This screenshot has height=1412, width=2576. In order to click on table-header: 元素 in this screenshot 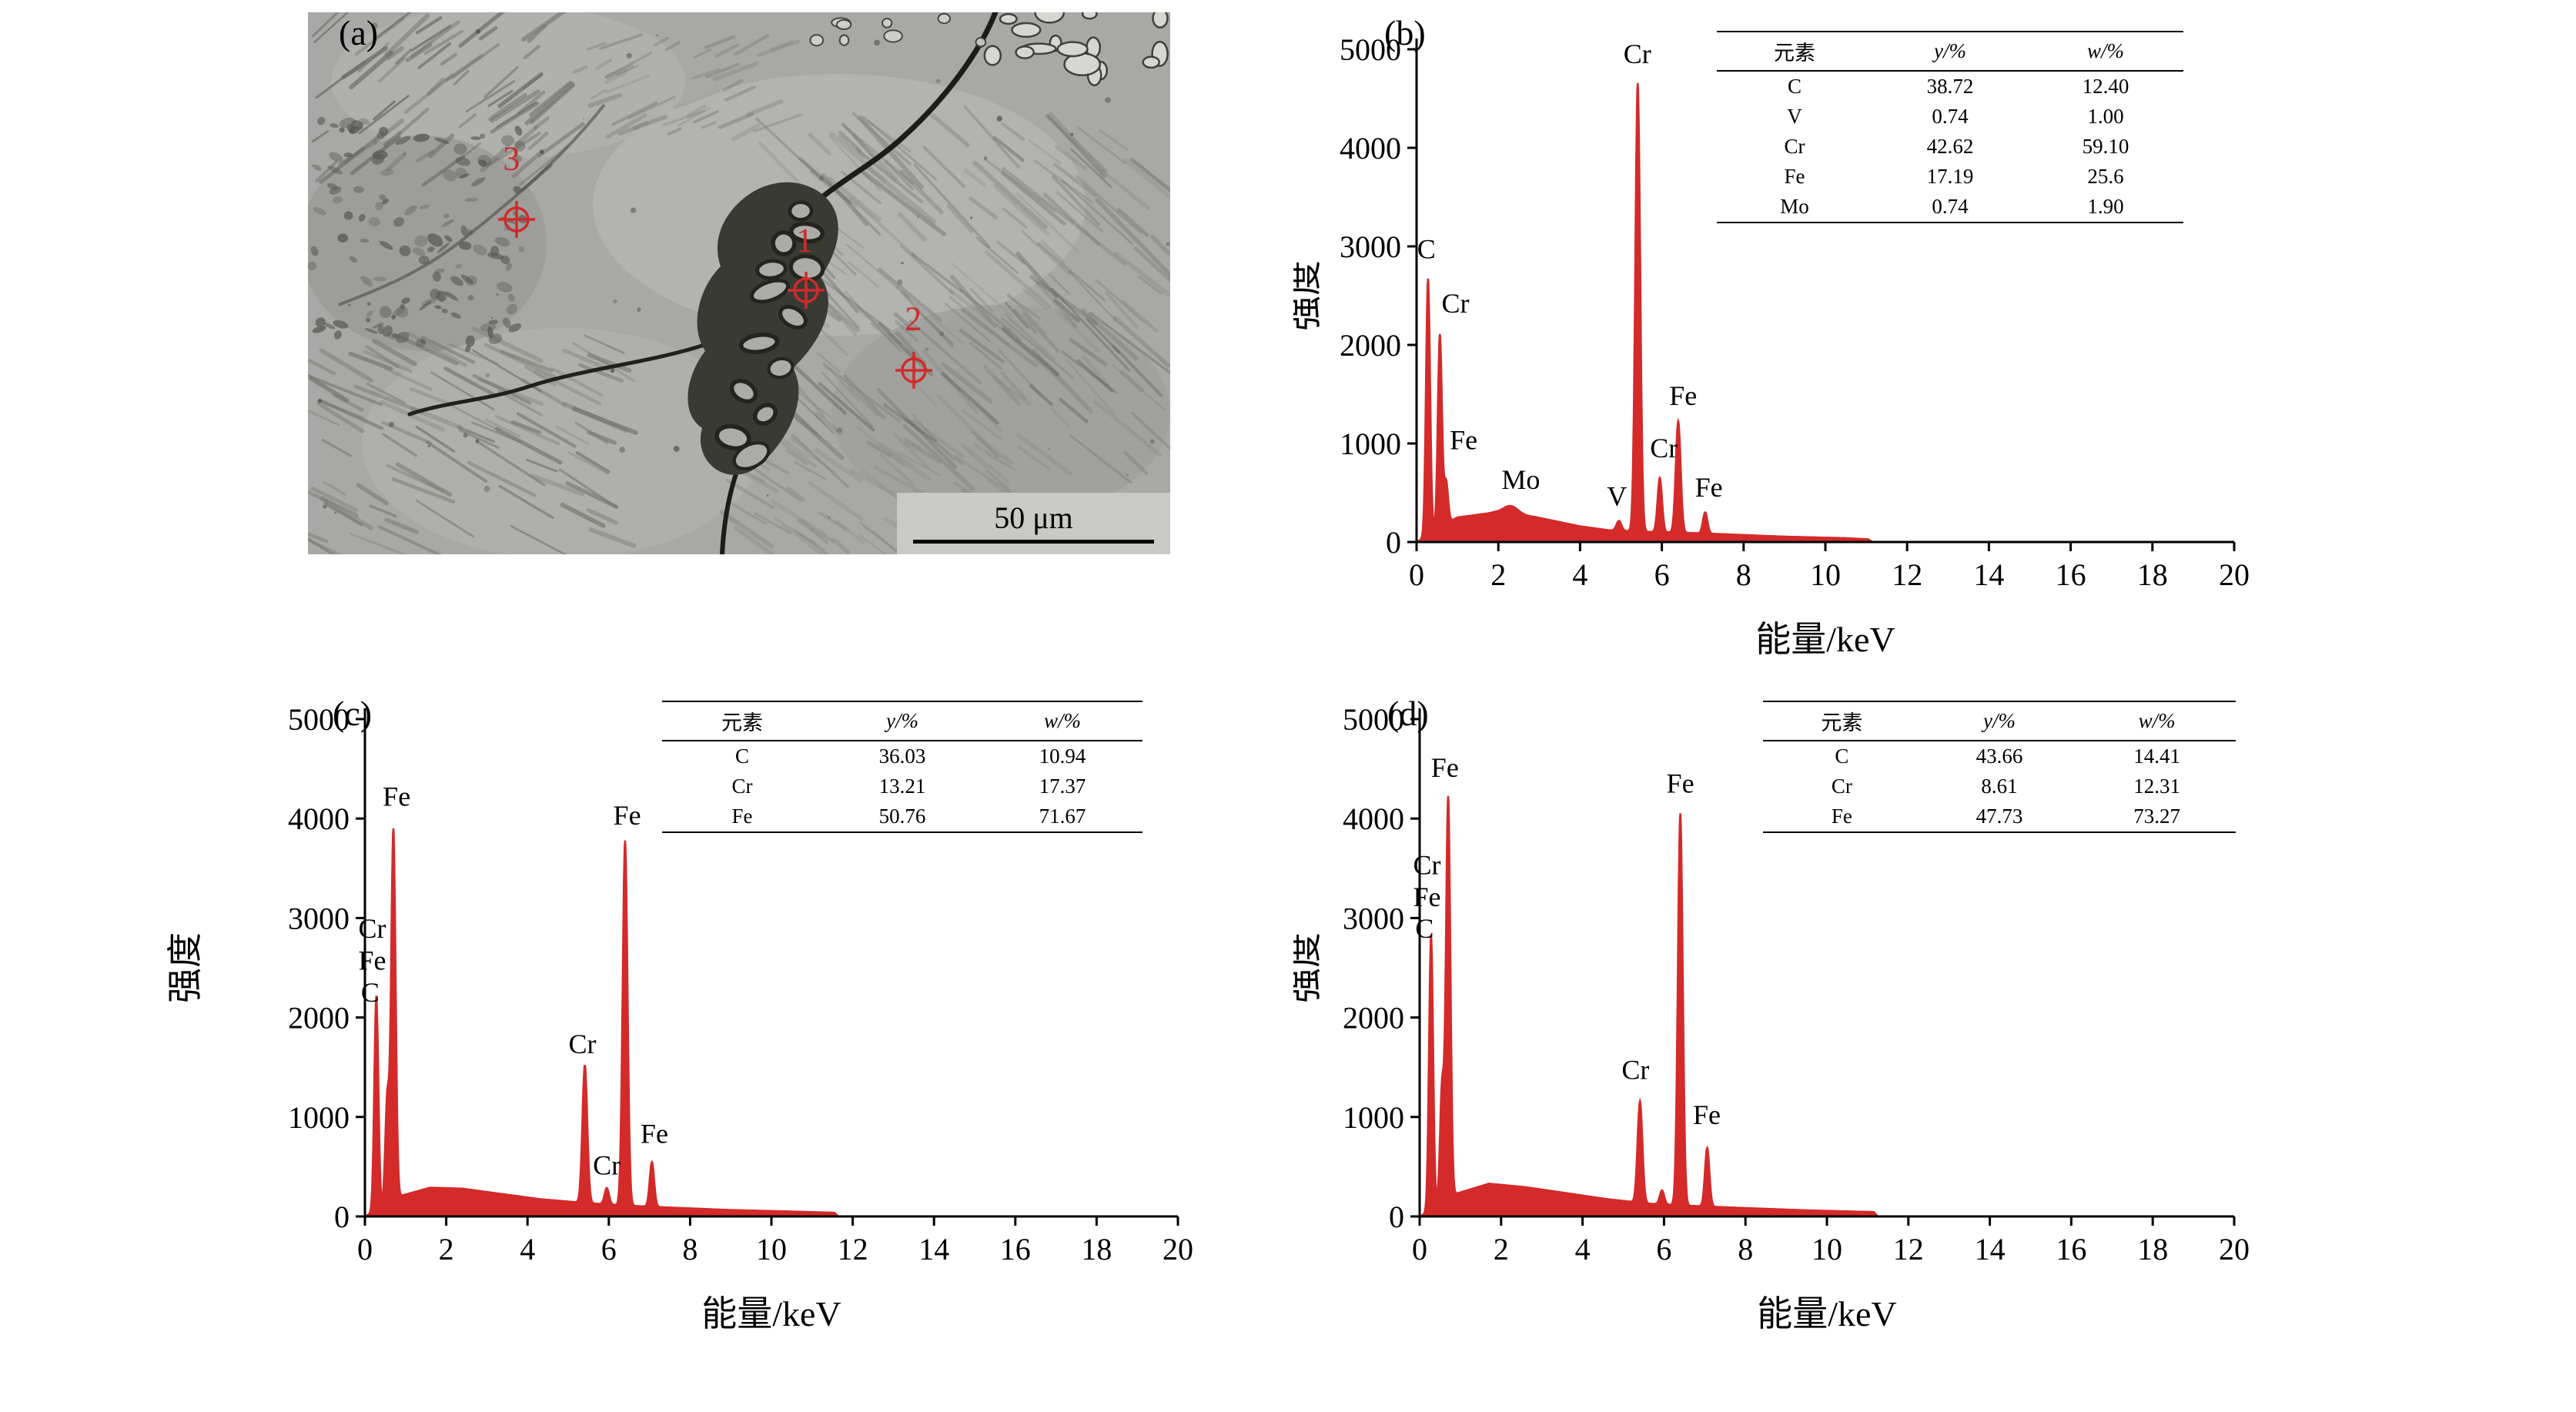, I will do `click(742, 721)`.